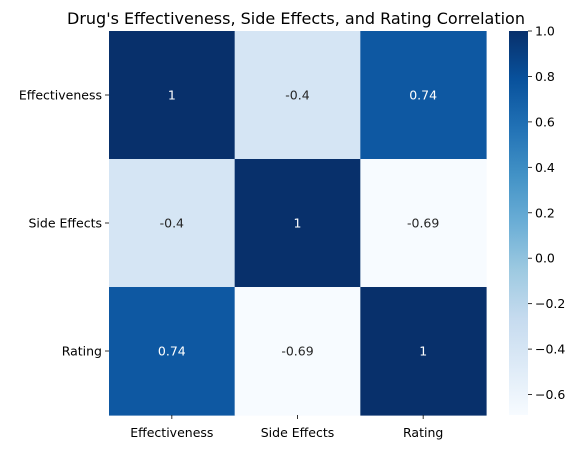 This screenshot has width=580, height=451. What do you see at coordinates (550, 303) in the screenshot?
I see `colorbar-tick-label: −0.2` at bounding box center [550, 303].